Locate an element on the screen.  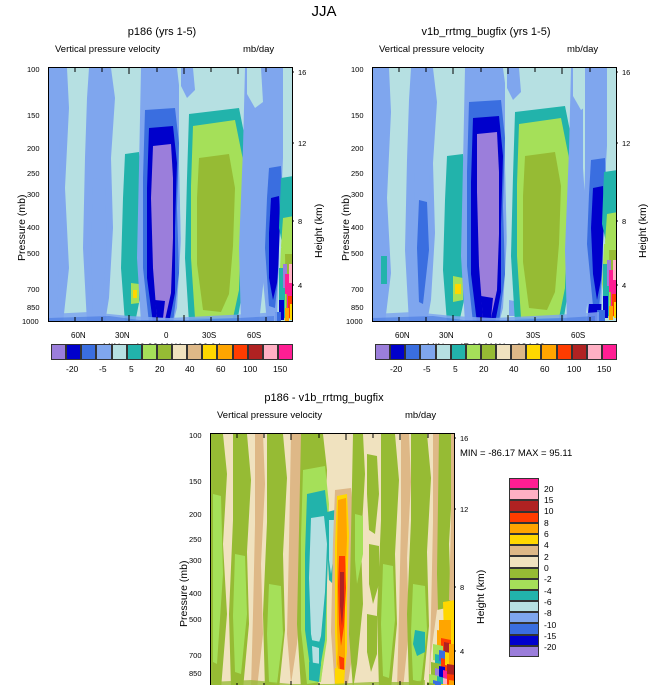
cb-label: 60 is located at coordinates (545, 369).